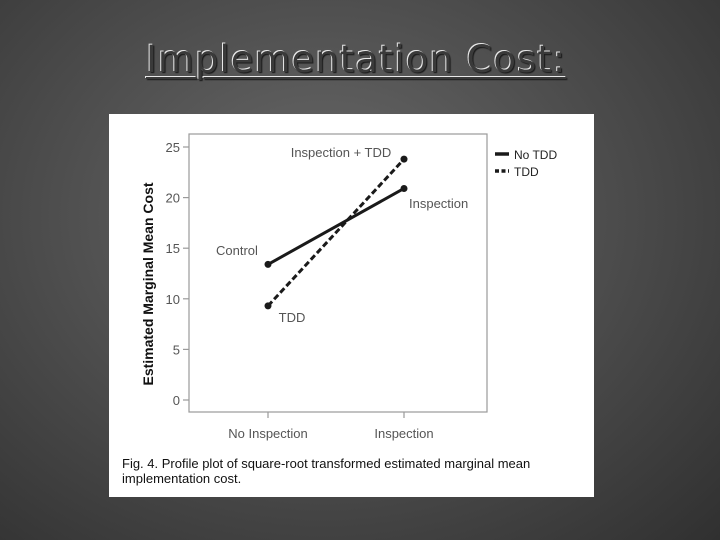  Describe the element at coordinates (403, 433) in the screenshot. I see `x-tick-label: Inspection` at that location.